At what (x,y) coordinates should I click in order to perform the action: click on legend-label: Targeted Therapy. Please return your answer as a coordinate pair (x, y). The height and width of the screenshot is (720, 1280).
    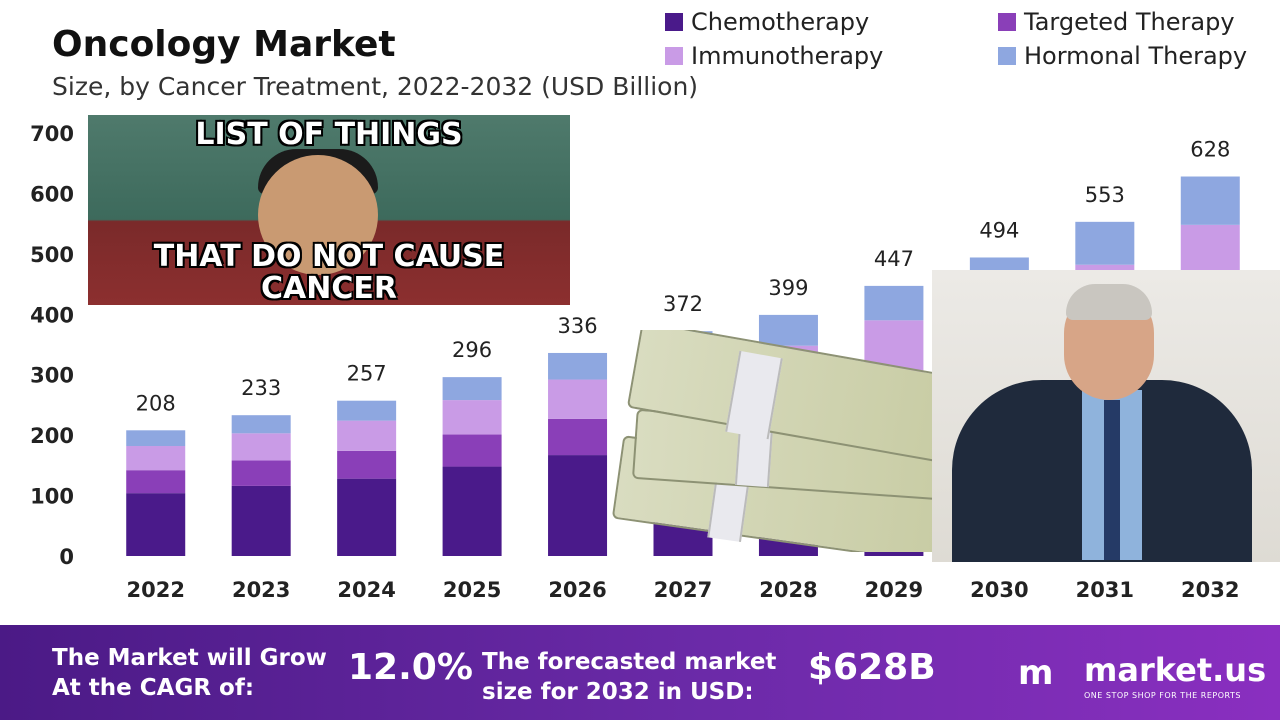
    Looking at the image, I should click on (1129, 22).